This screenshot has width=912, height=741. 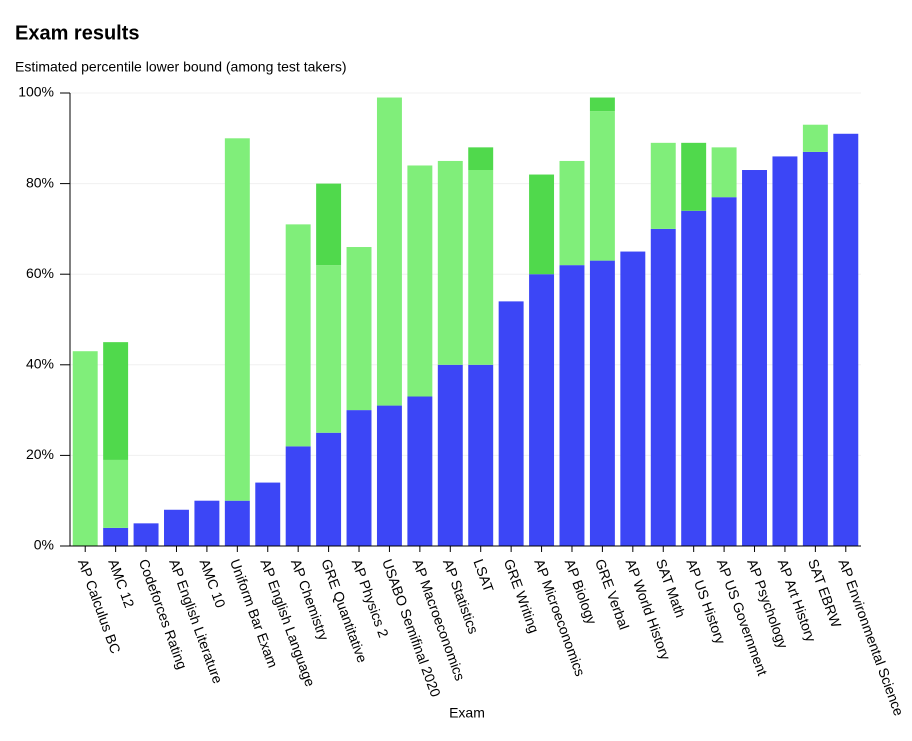 What do you see at coordinates (40, 454) in the screenshot?
I see `y-tick-label: 20%` at bounding box center [40, 454].